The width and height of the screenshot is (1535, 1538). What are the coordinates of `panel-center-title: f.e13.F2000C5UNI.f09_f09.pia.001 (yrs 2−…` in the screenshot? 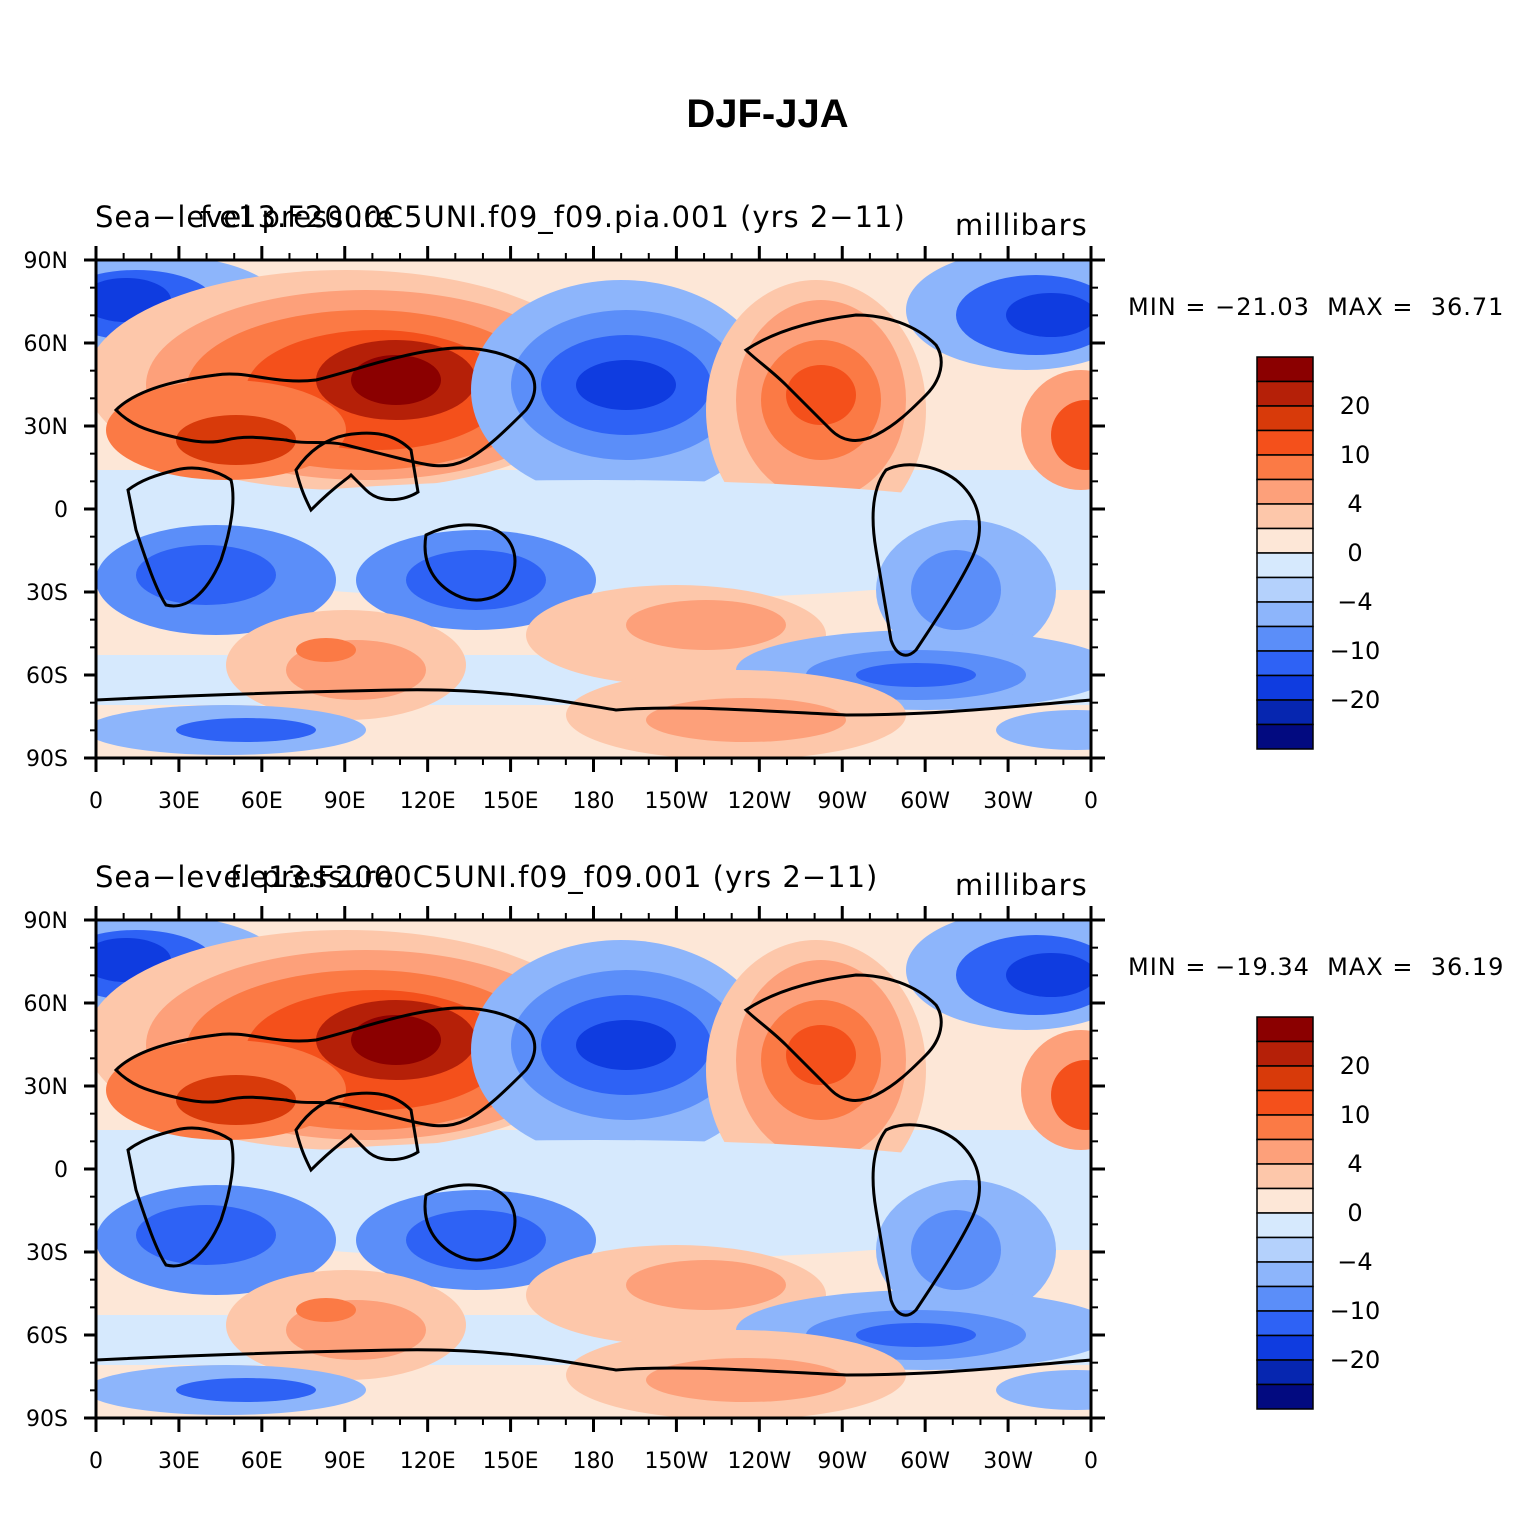 It's located at (553, 217).